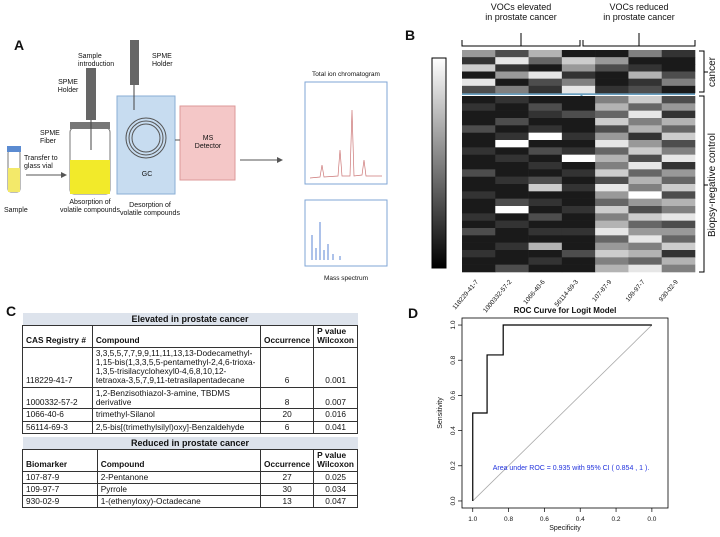 The image size is (720, 537). Describe the element at coordinates (580, 519) in the screenshot. I see `x-tick-label: 0.4` at that location.